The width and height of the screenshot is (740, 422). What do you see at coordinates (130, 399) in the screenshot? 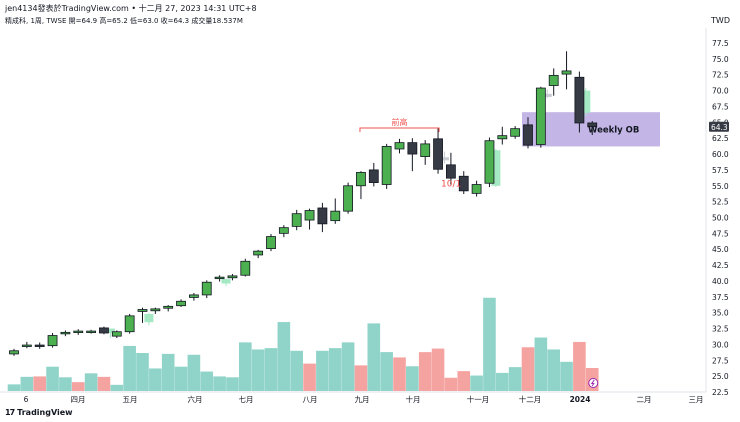
I see `x-tick-label: 五月` at bounding box center [130, 399].